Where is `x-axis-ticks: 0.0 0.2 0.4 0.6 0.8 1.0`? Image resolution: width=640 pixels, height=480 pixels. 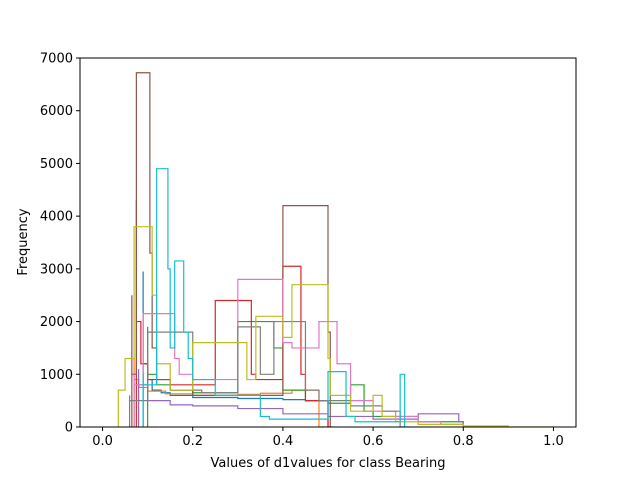
x-axis-ticks: 0.0 0.2 0.4 0.6 0.8 1.0 is located at coordinates (328, 438).